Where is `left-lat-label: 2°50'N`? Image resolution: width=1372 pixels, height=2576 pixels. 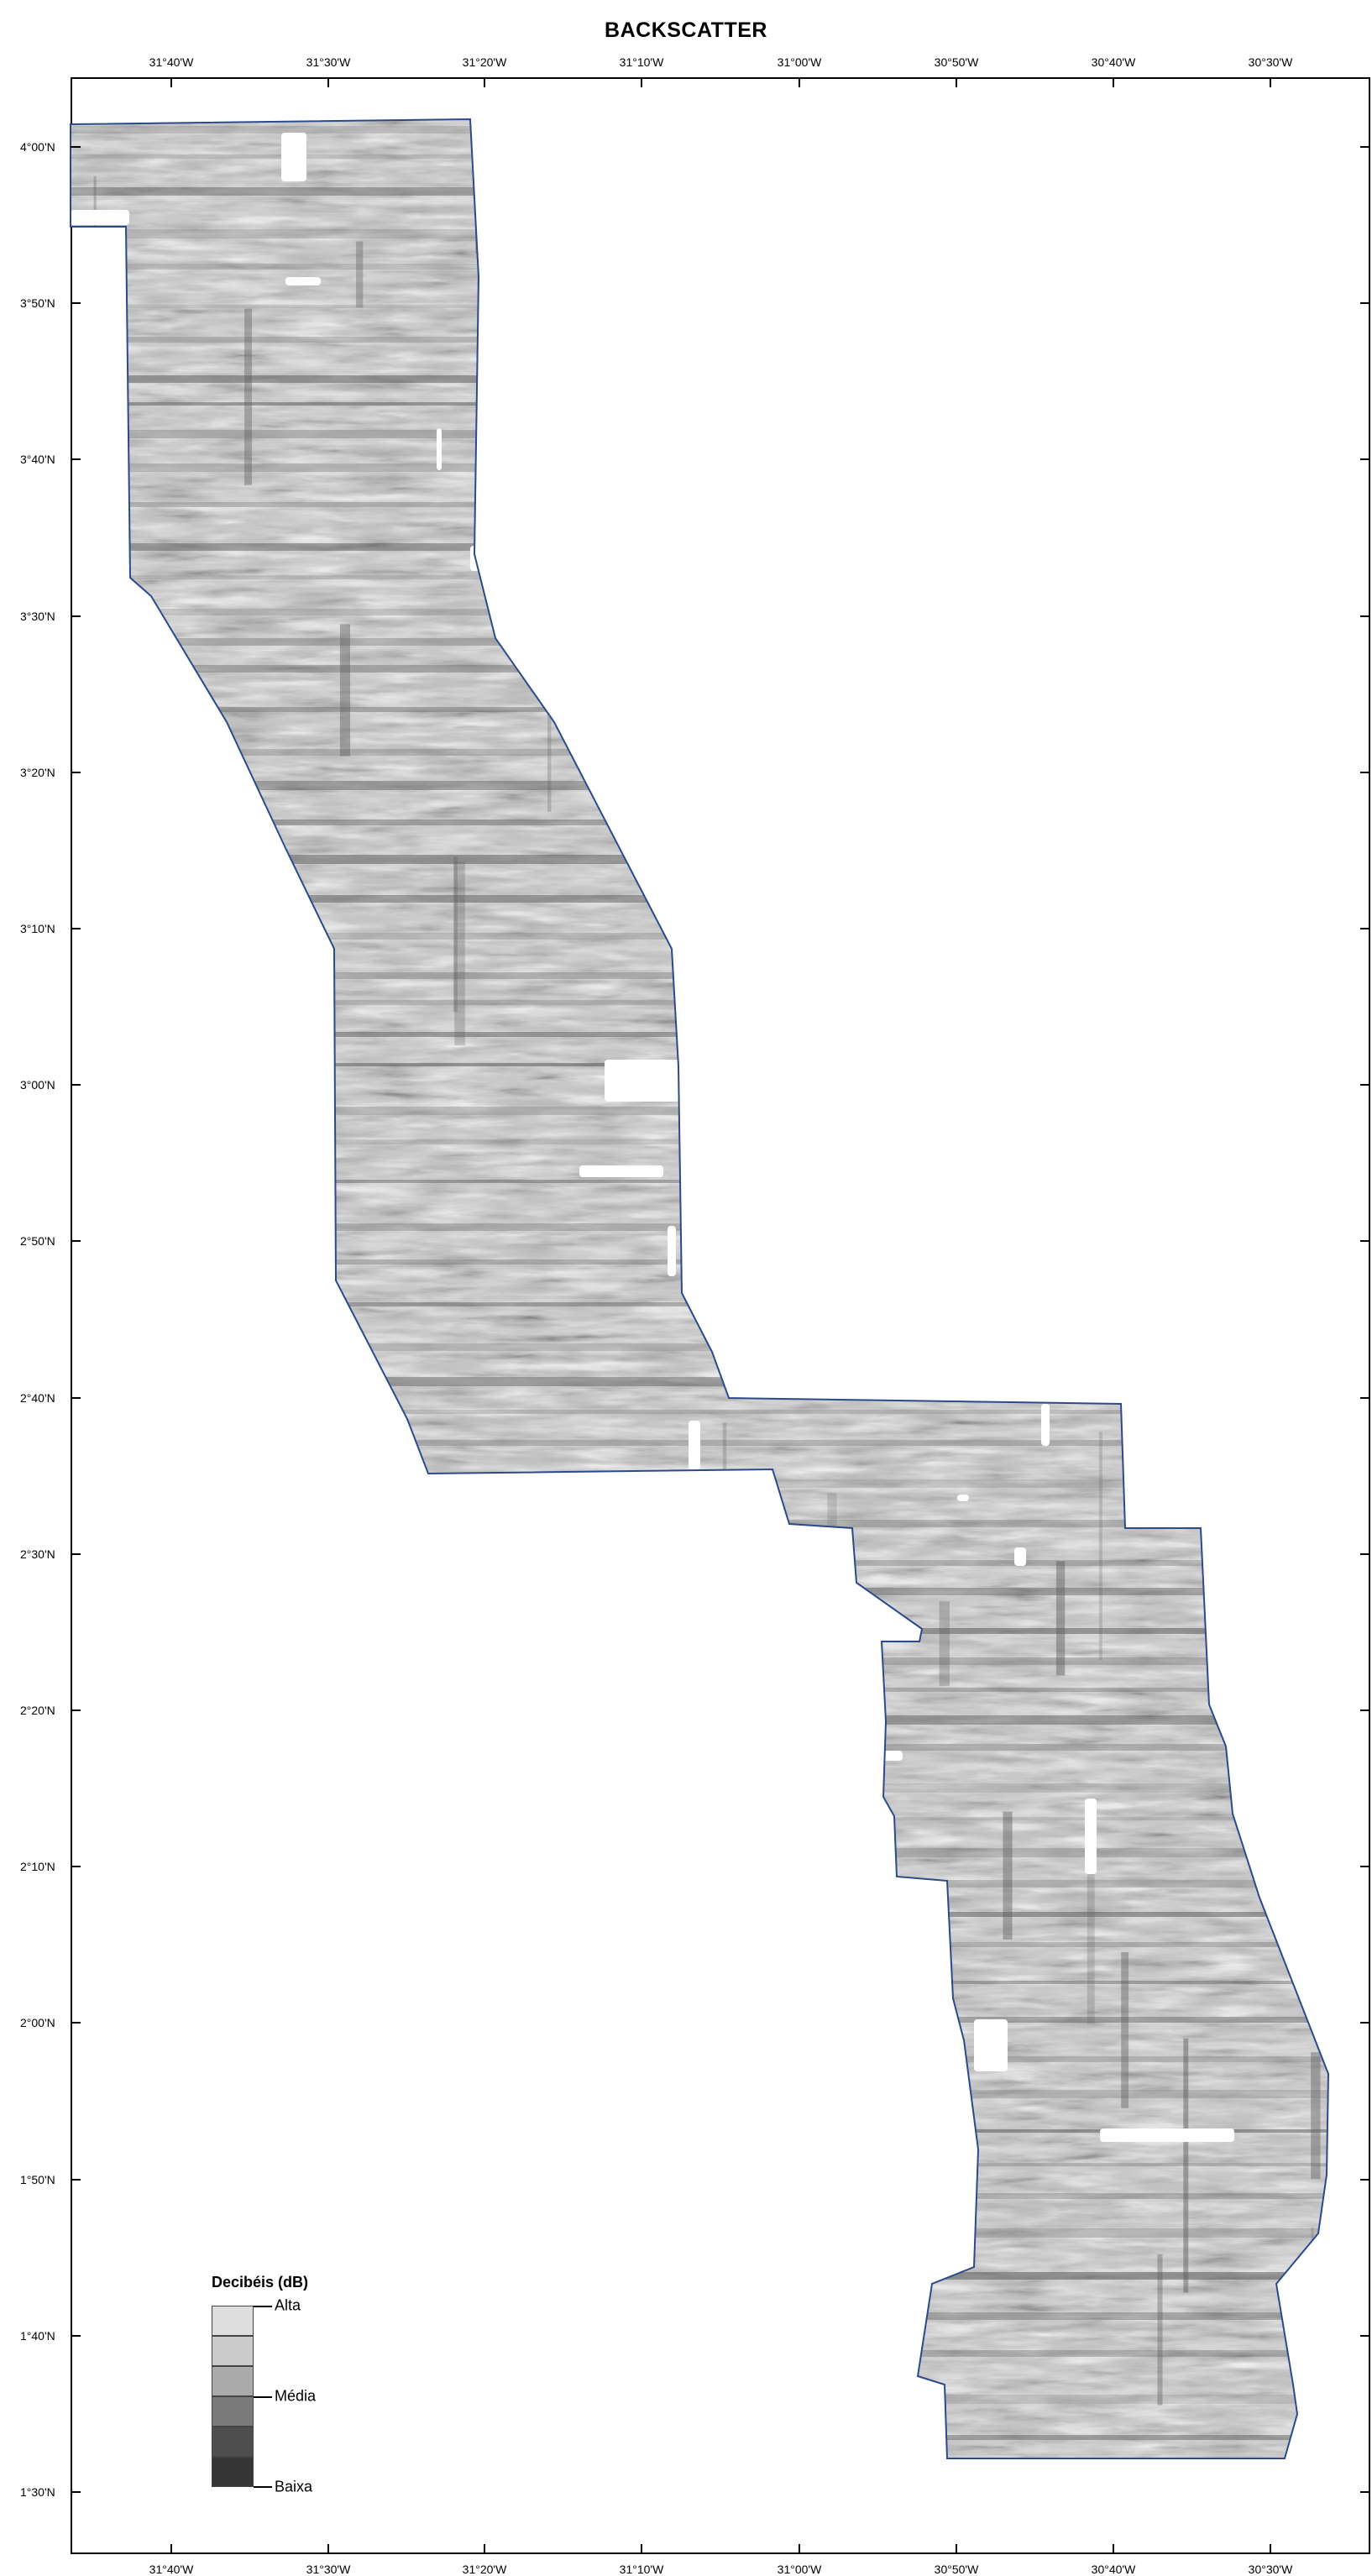
left-lat-label: 2°50'N is located at coordinates (37, 1241).